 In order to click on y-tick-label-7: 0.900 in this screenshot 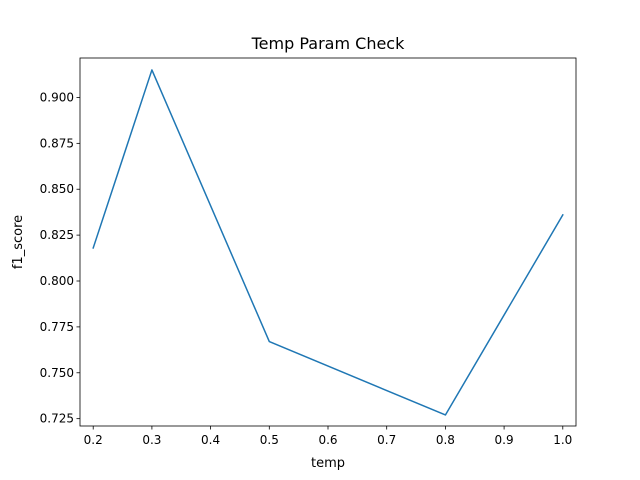, I will do `click(57, 97)`.